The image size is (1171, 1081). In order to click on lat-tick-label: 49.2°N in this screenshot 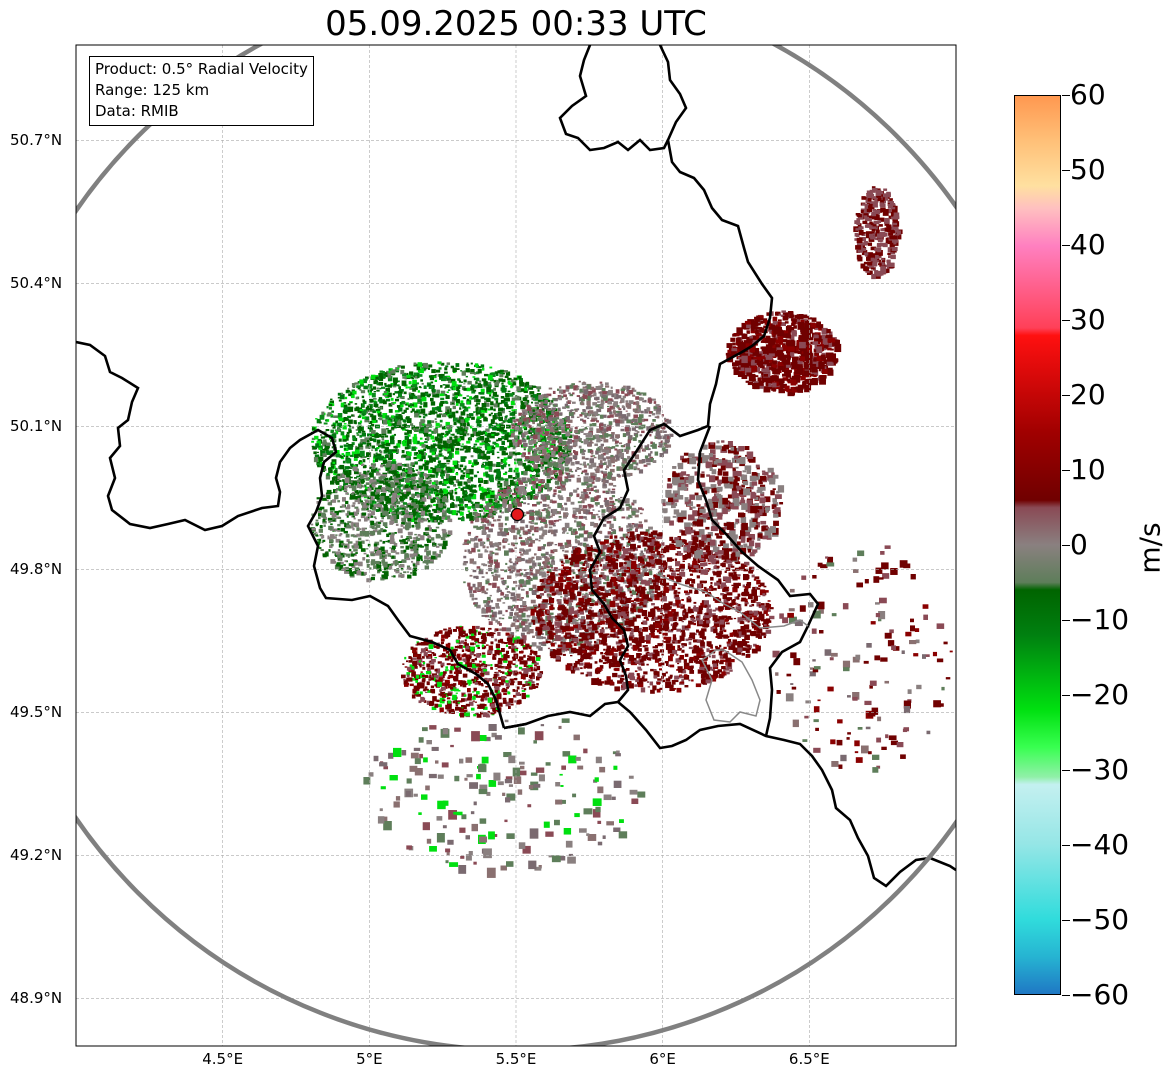, I will do `click(36, 855)`.